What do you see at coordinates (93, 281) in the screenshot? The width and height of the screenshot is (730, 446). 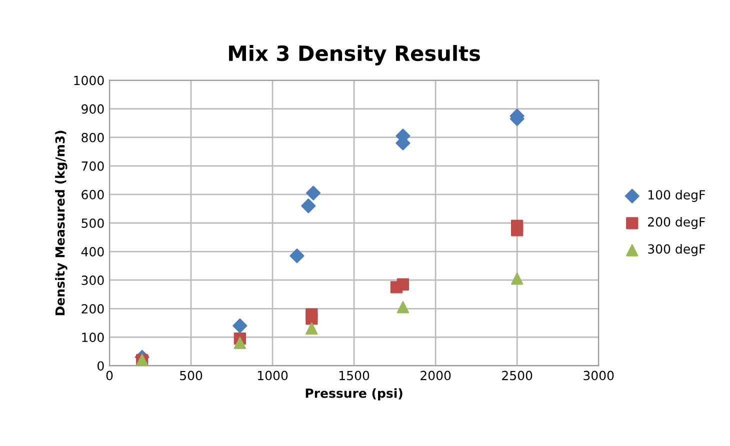 I see `y-tick-label: 300` at bounding box center [93, 281].